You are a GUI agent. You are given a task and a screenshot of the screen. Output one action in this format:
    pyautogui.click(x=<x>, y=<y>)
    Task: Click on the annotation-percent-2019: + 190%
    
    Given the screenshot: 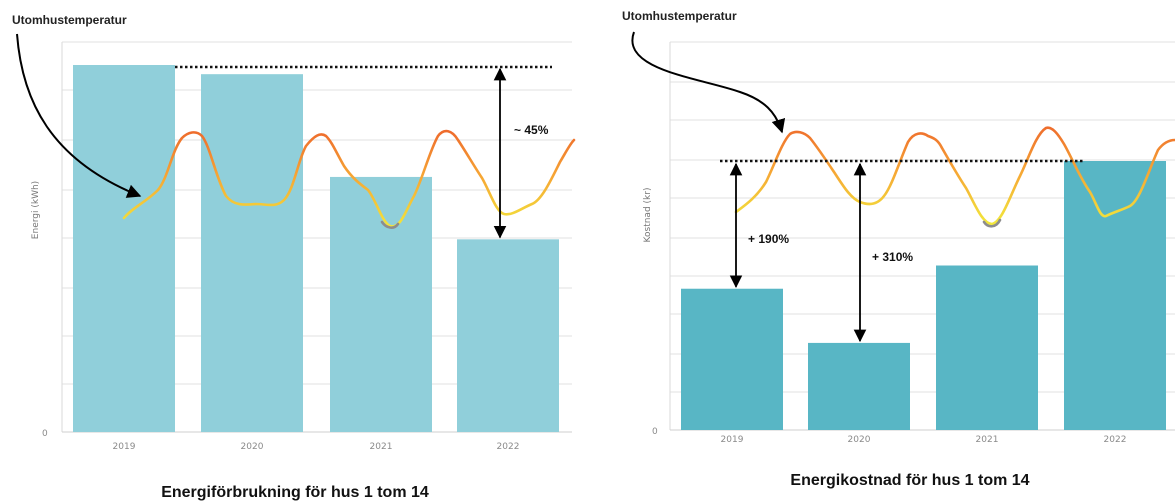 What is the action you would take?
    pyautogui.click(x=768, y=239)
    